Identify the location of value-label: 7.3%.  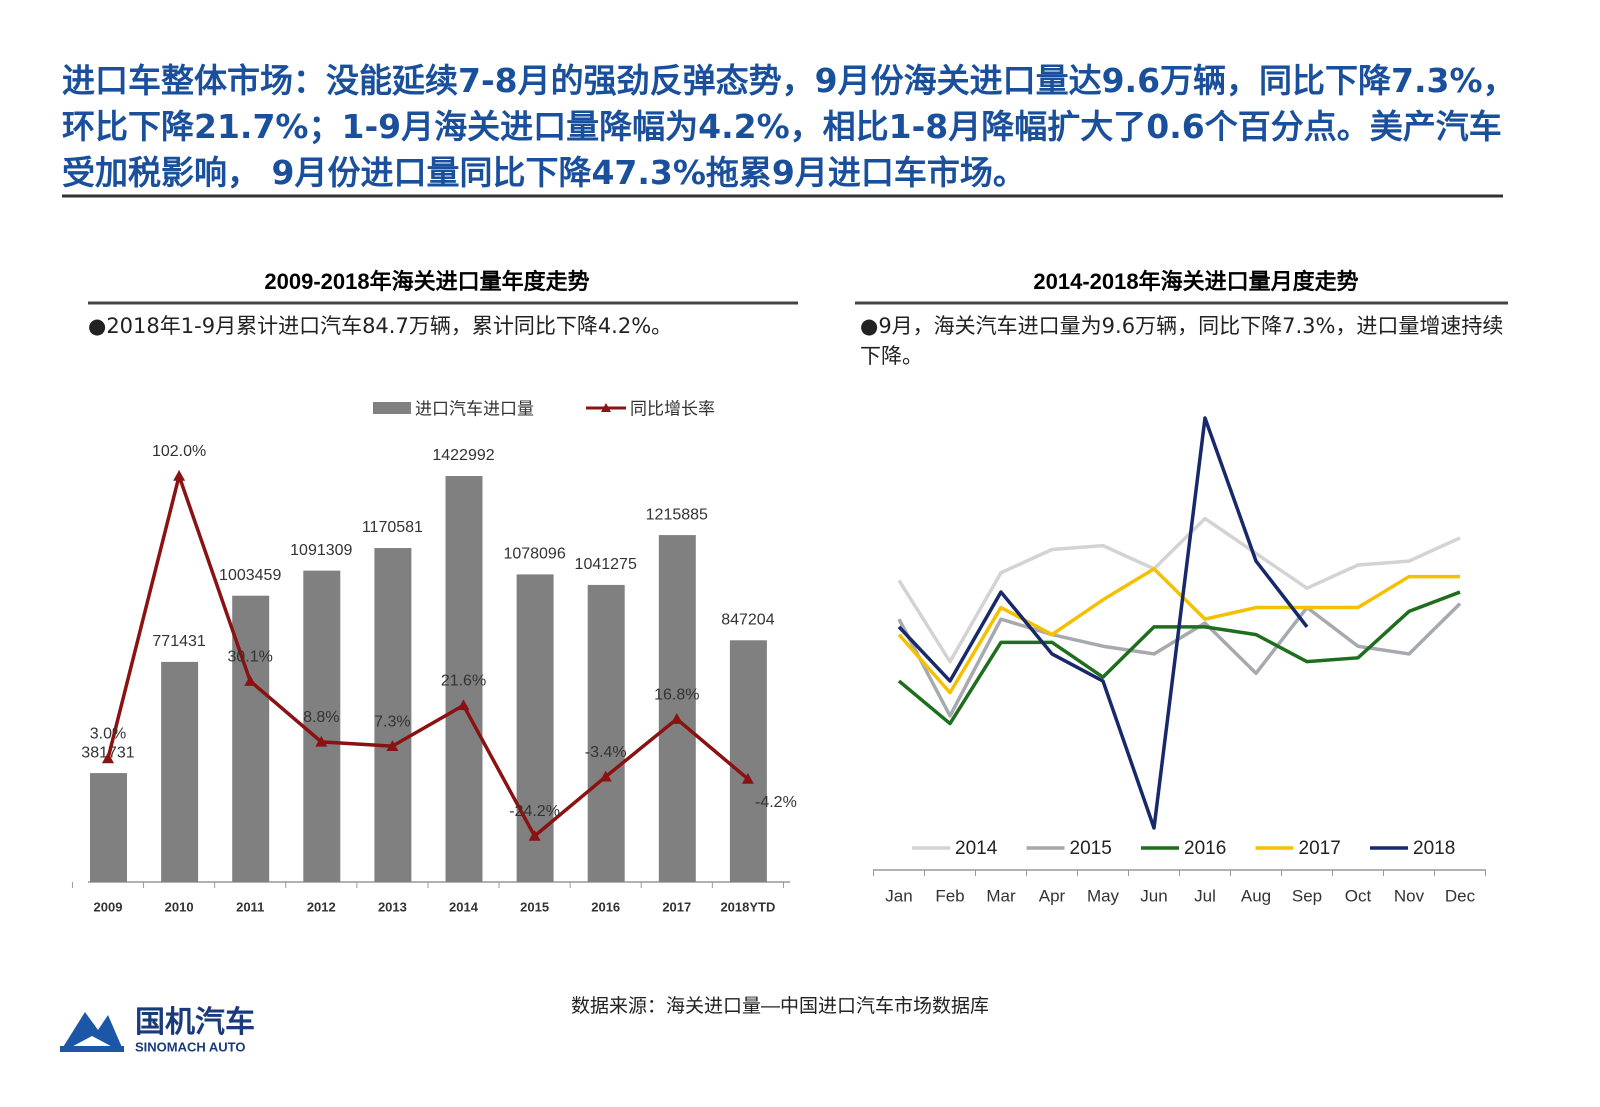
(392, 721).